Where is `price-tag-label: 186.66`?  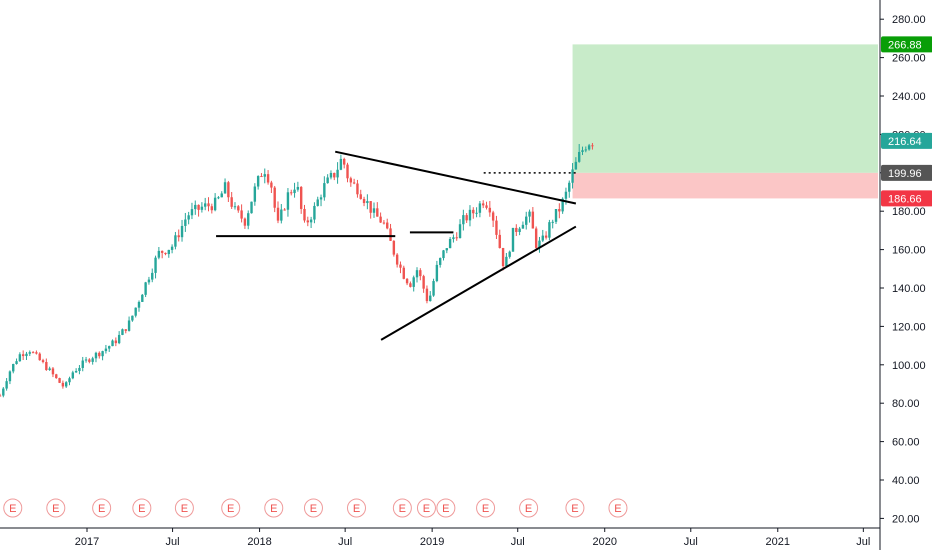 price-tag-label: 186.66 is located at coordinates (905, 199).